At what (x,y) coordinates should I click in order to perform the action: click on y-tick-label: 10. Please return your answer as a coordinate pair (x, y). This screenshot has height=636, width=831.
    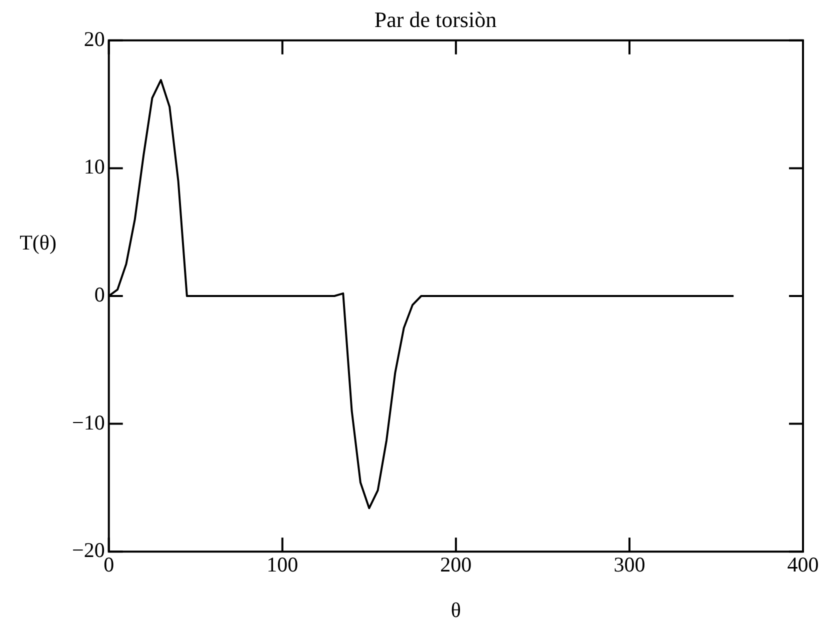
    Looking at the image, I should click on (94, 166).